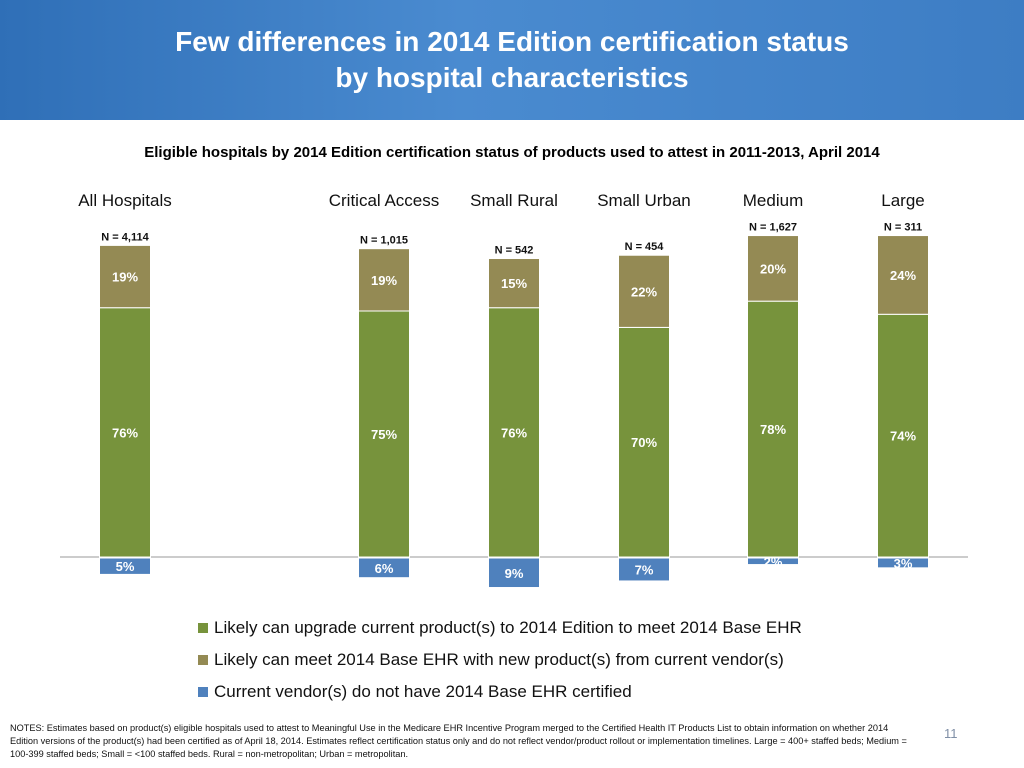 This screenshot has height=768, width=1024. What do you see at coordinates (773, 200) in the screenshot?
I see `category-label: Medium` at bounding box center [773, 200].